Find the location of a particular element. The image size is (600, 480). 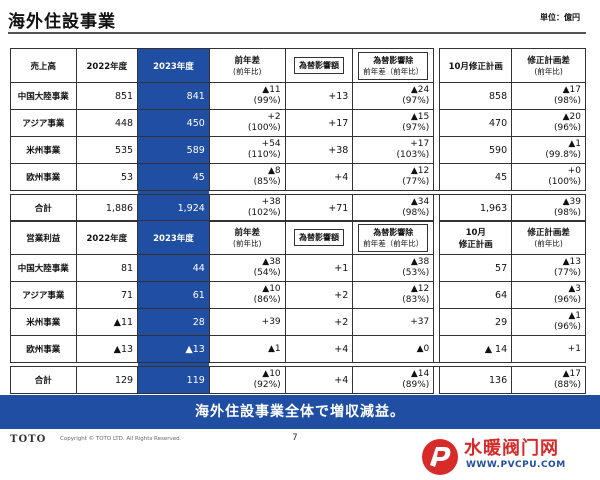

sales-header-plandiff-sub: (前年比) is located at coordinates (548, 71).